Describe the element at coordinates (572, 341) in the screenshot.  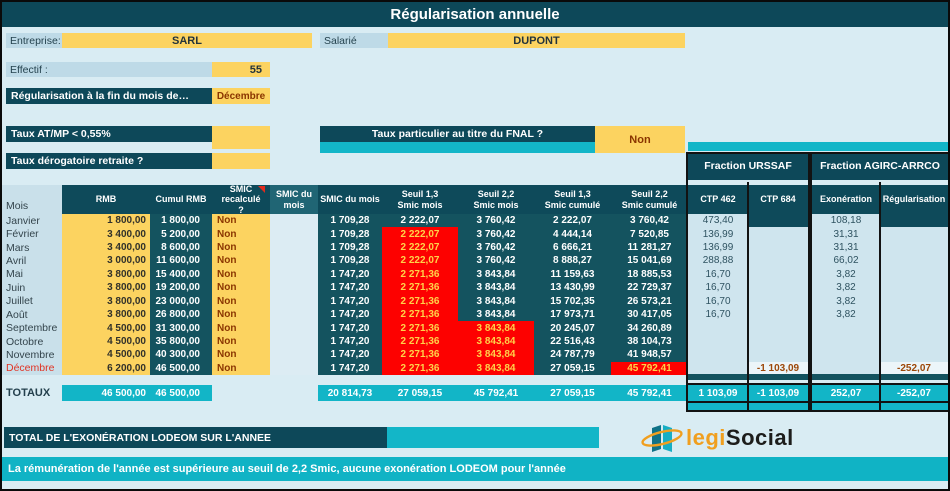
I see `cell-seuil13-cumule: 22 516,43` at that location.